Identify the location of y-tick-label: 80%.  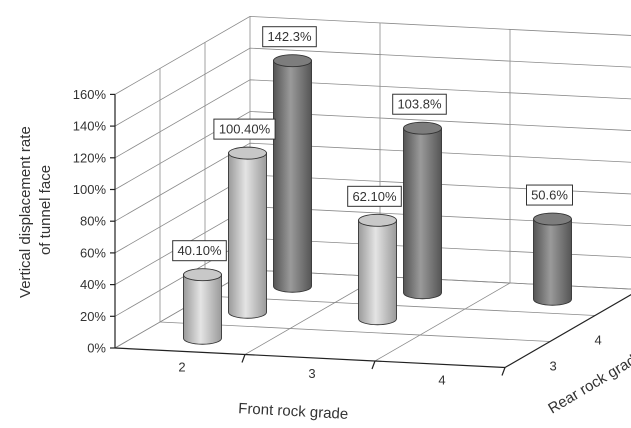
(93, 221).